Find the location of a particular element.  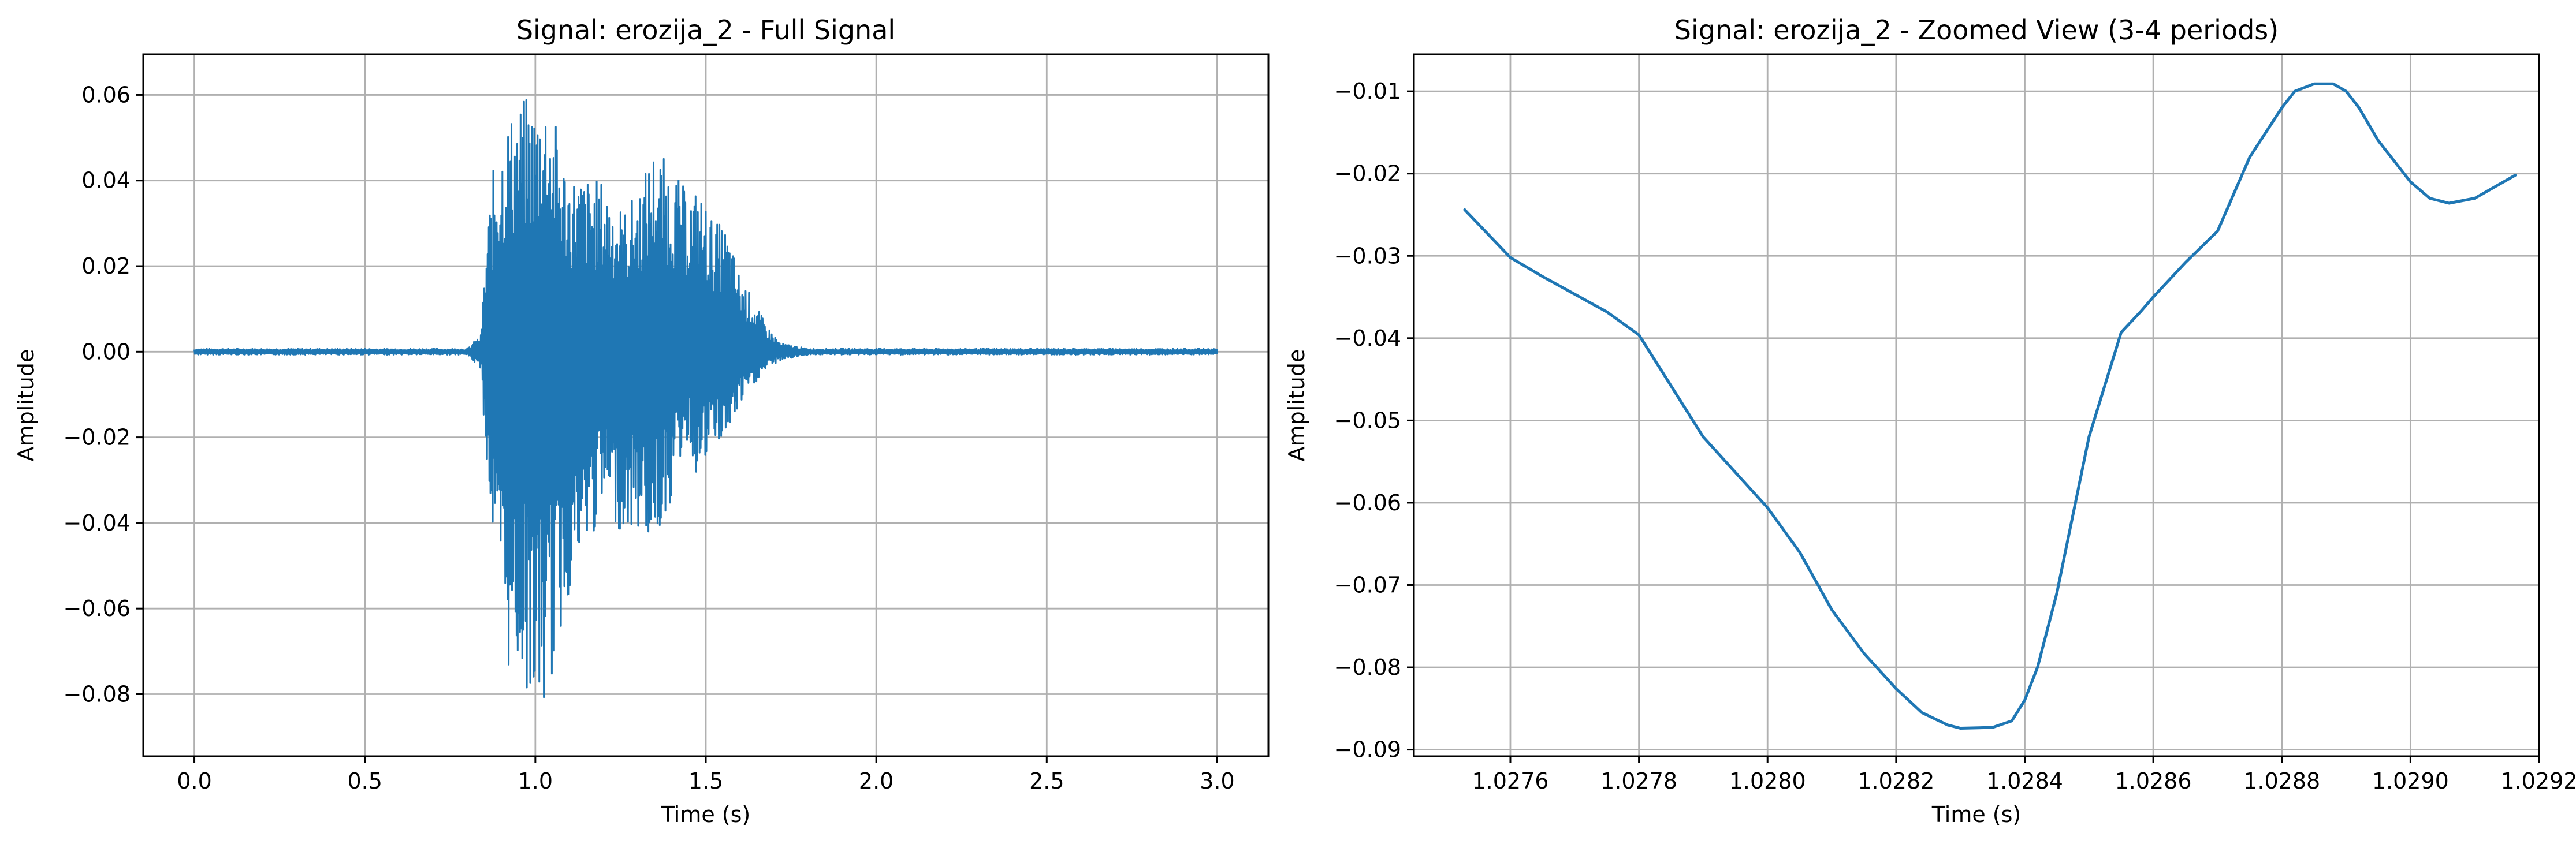

full-signal-y-tick-label: −0.04 is located at coordinates (98, 523).